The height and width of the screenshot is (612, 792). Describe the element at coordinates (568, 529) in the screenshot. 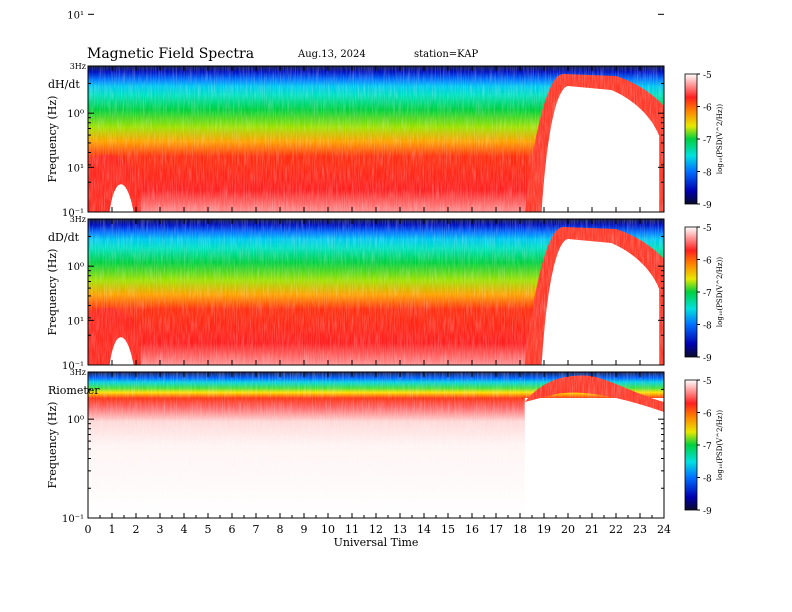

I see `x-tick-label: 20` at that location.